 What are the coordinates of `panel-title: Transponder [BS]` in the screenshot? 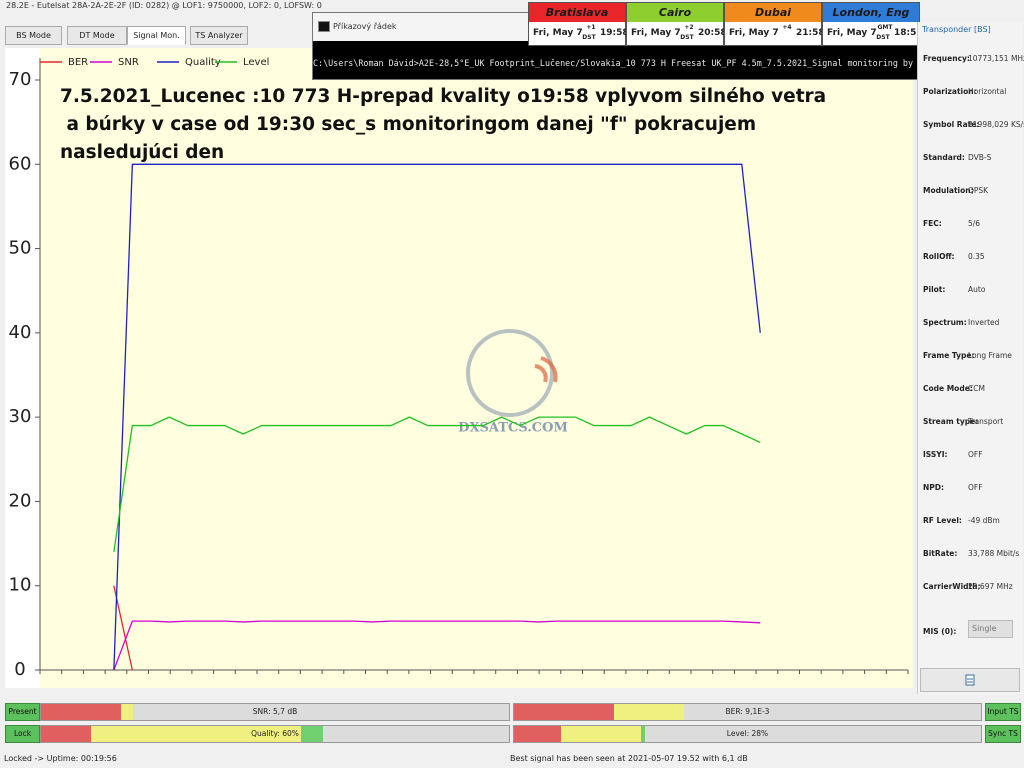 It's located at (956, 29).